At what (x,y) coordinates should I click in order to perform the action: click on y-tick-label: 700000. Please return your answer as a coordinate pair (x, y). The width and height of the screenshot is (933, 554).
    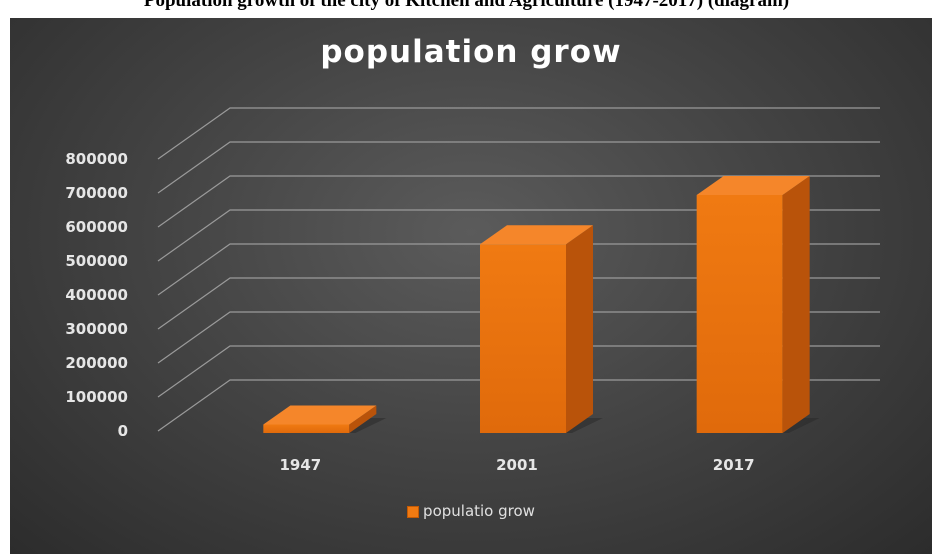
    Looking at the image, I should click on (96, 193).